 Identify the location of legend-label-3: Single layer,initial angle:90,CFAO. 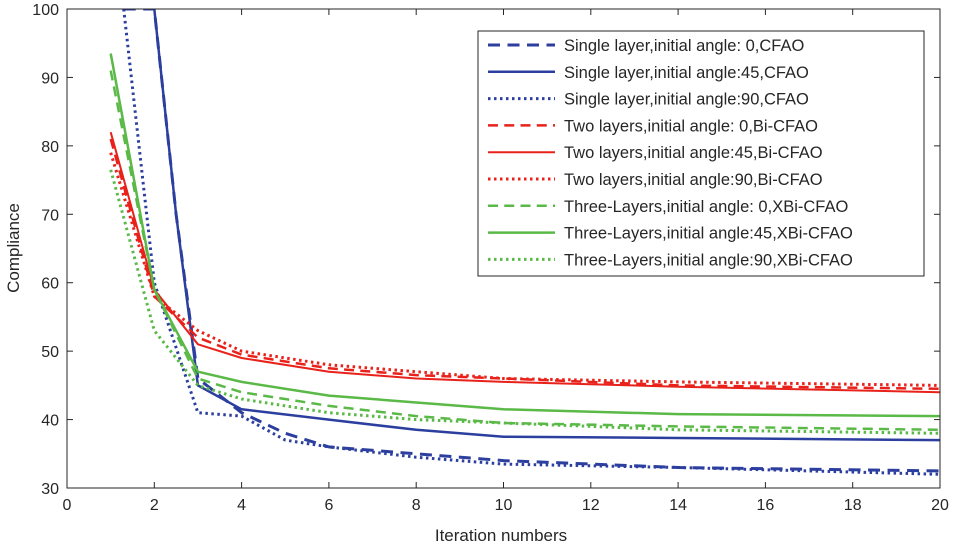
(686, 100).